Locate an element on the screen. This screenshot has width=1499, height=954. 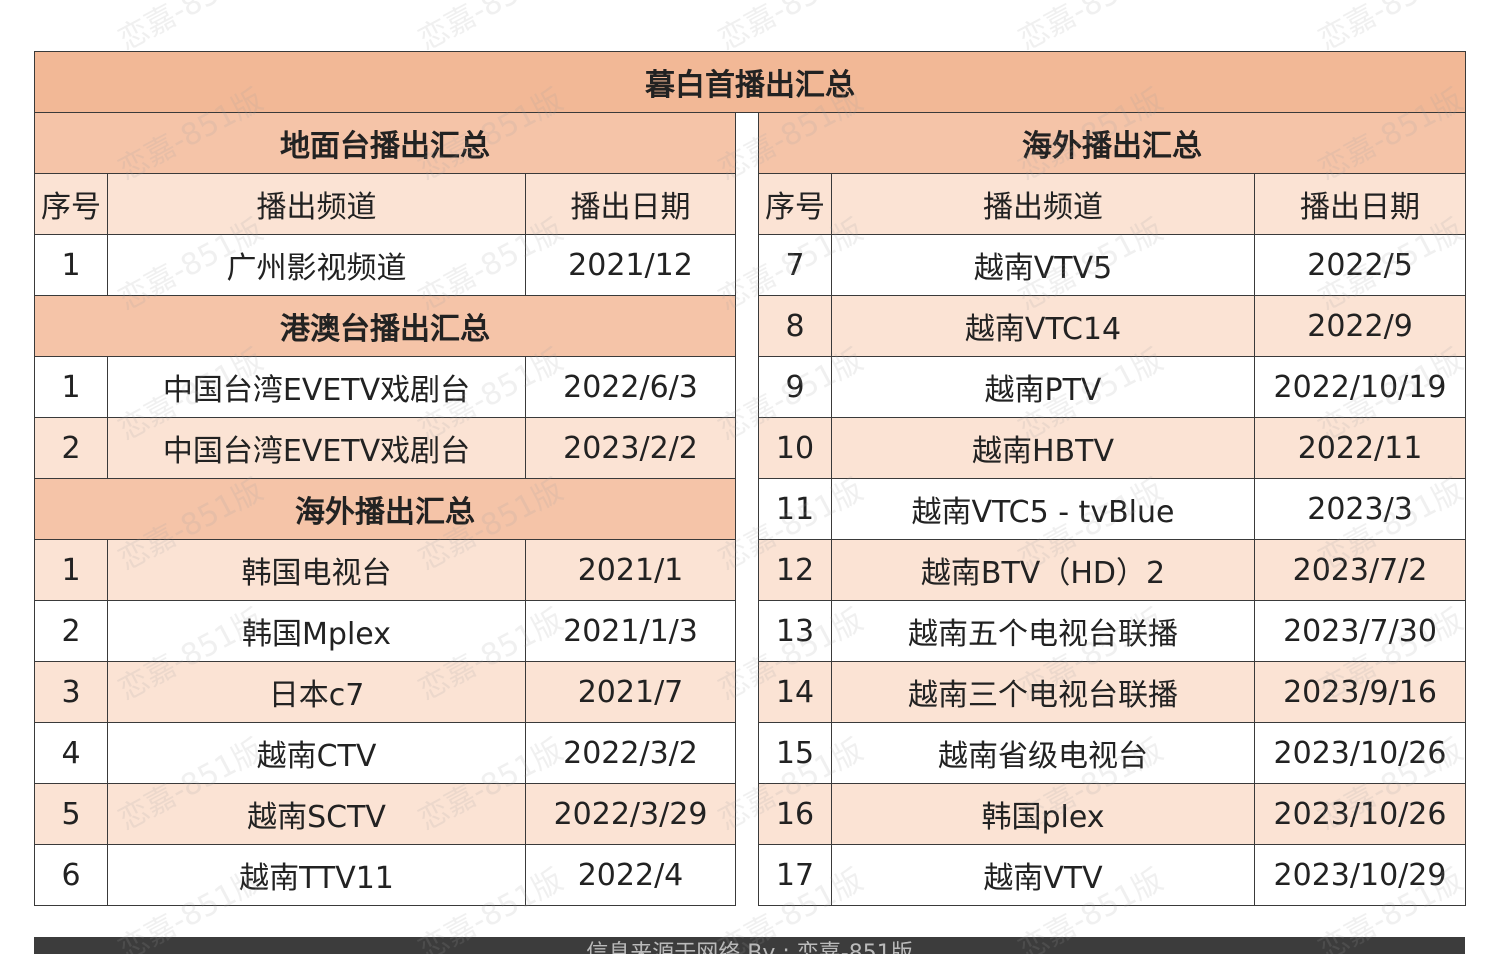
row-date: 2021/7 is located at coordinates (630, 692).